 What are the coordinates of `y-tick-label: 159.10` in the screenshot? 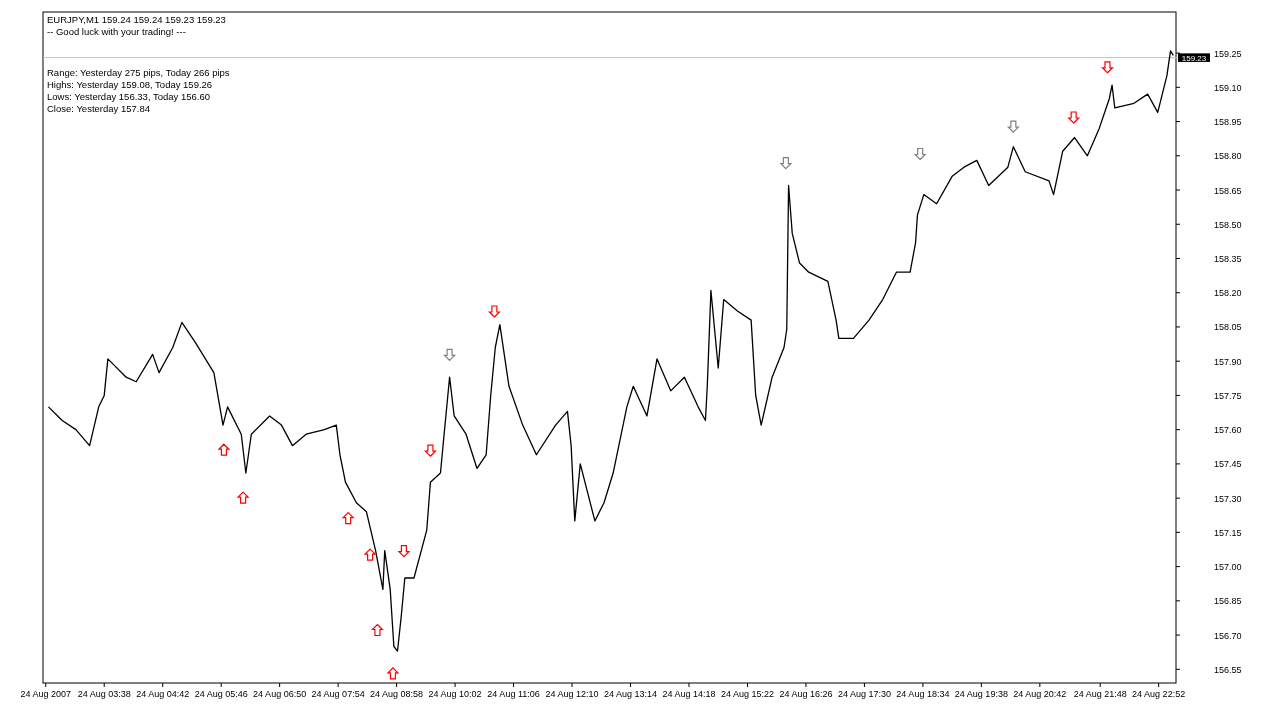 It's located at (1228, 87).